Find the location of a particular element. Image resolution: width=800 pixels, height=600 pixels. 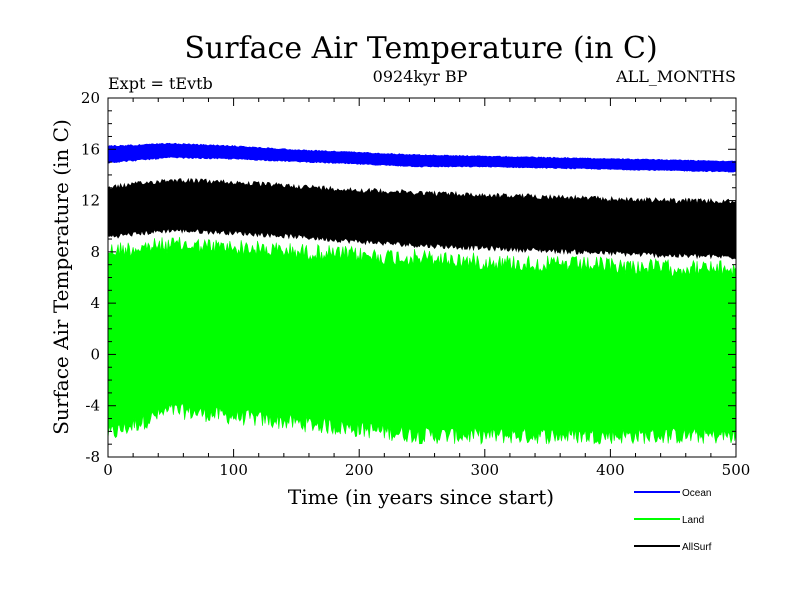

series-allsurf-band is located at coordinates (422, 218).